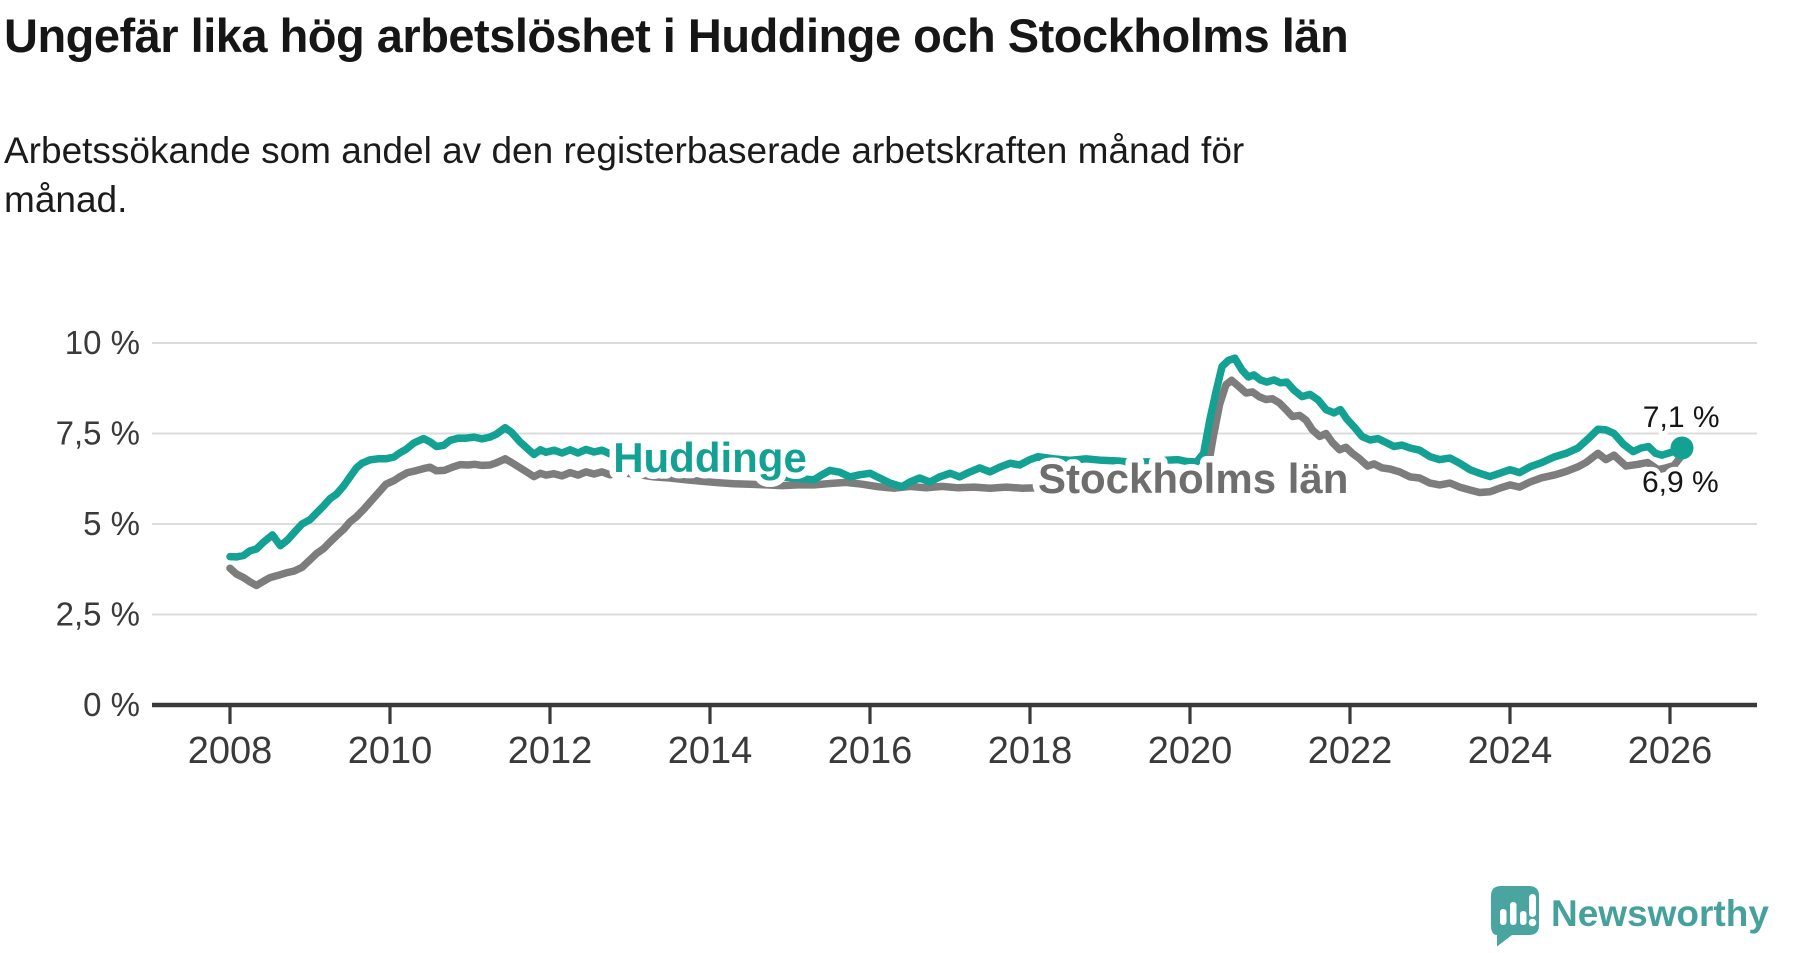  What do you see at coordinates (111, 704) in the screenshot?
I see `y-axis-label: 0 %` at bounding box center [111, 704].